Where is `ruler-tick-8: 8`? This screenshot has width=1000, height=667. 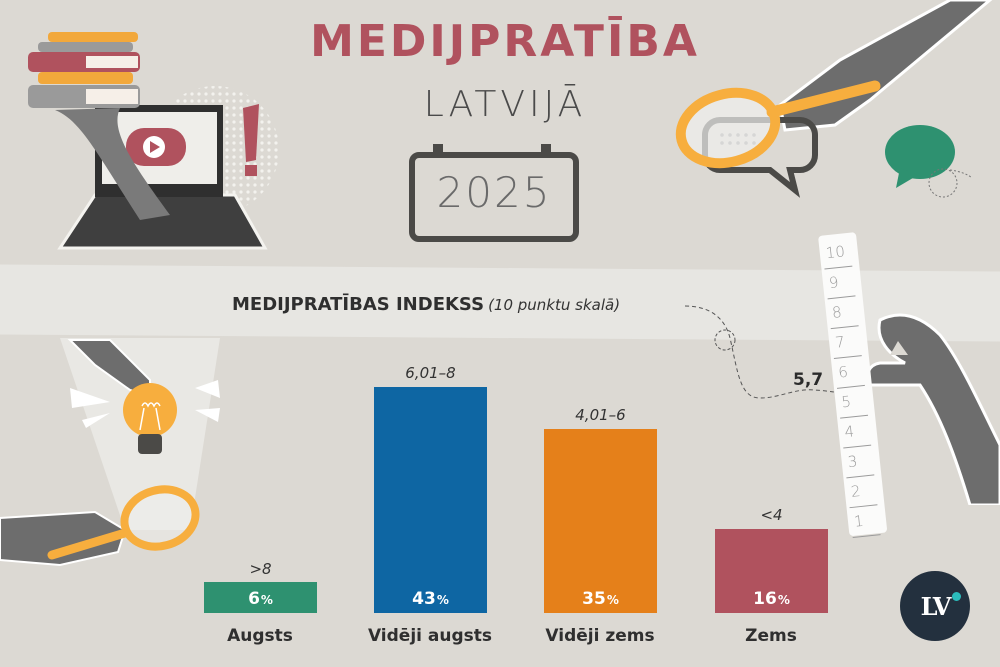
ruler-tick-8: 8 is located at coordinates (843, 313).